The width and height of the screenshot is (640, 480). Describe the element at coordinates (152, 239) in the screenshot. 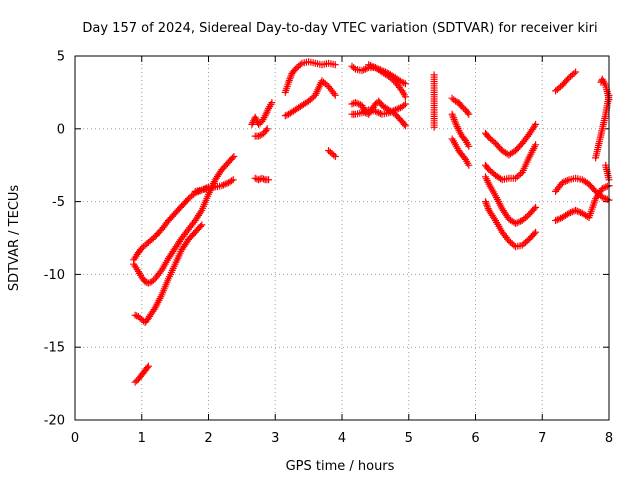

I see `data-point-arc-a` at that location.